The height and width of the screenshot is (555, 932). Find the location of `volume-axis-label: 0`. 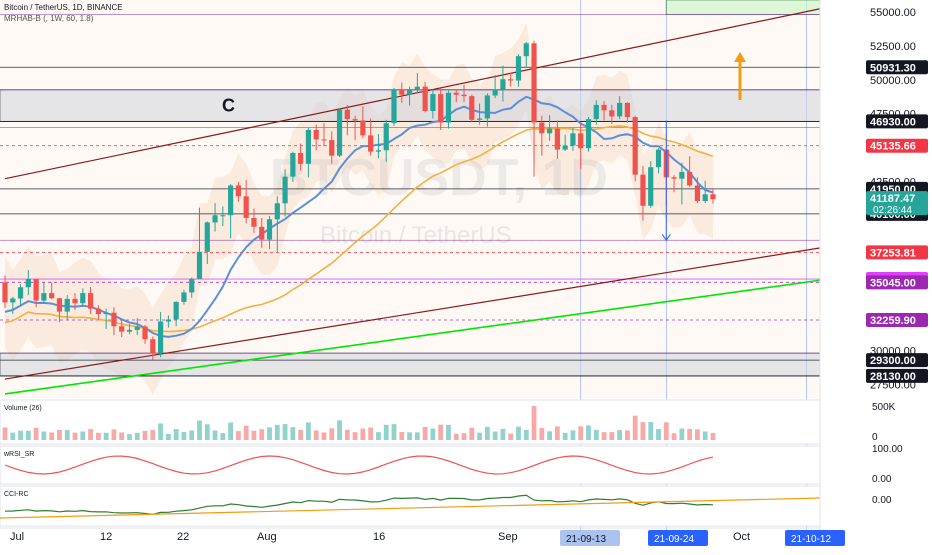

volume-axis-label: 0 is located at coordinates (875, 437).